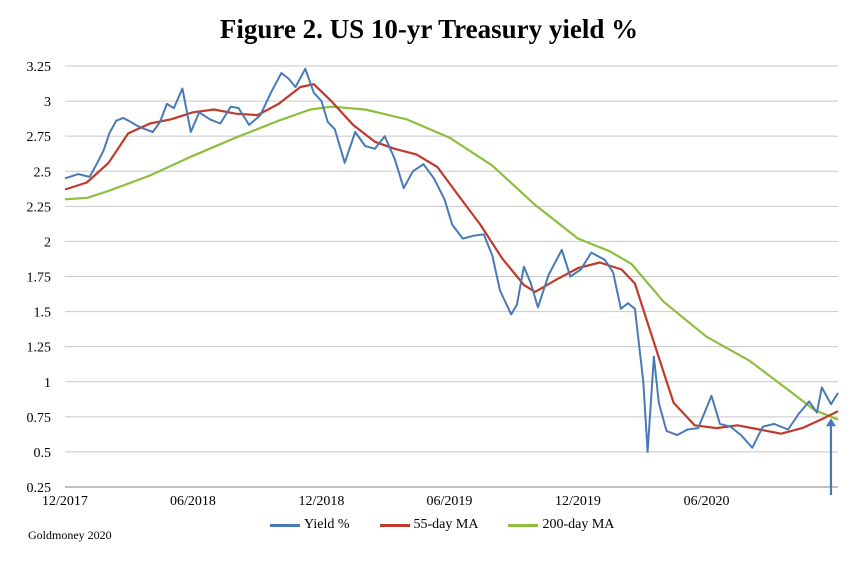 This screenshot has height=562, width=858. What do you see at coordinates (327, 524) in the screenshot?
I see `legend-label-yield: Yield %` at bounding box center [327, 524].